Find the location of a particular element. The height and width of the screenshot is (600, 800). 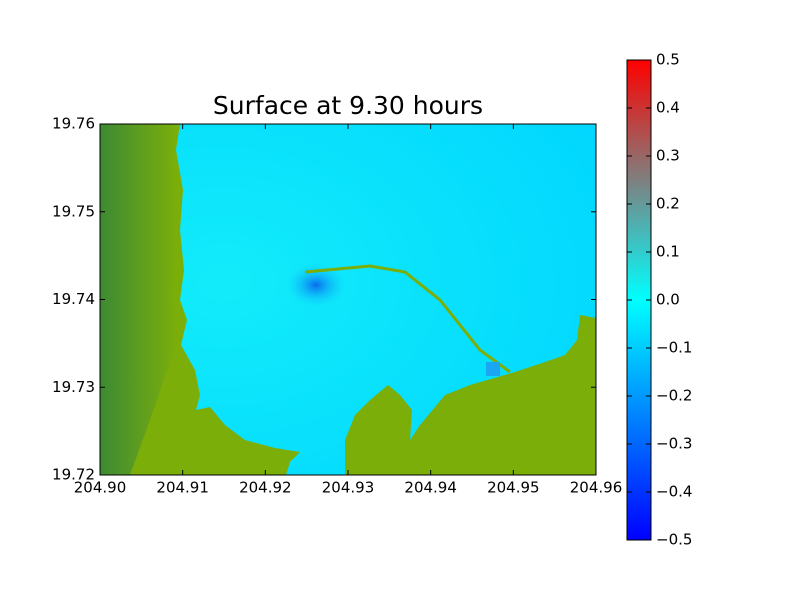

depression is located at coordinates (316, 285).